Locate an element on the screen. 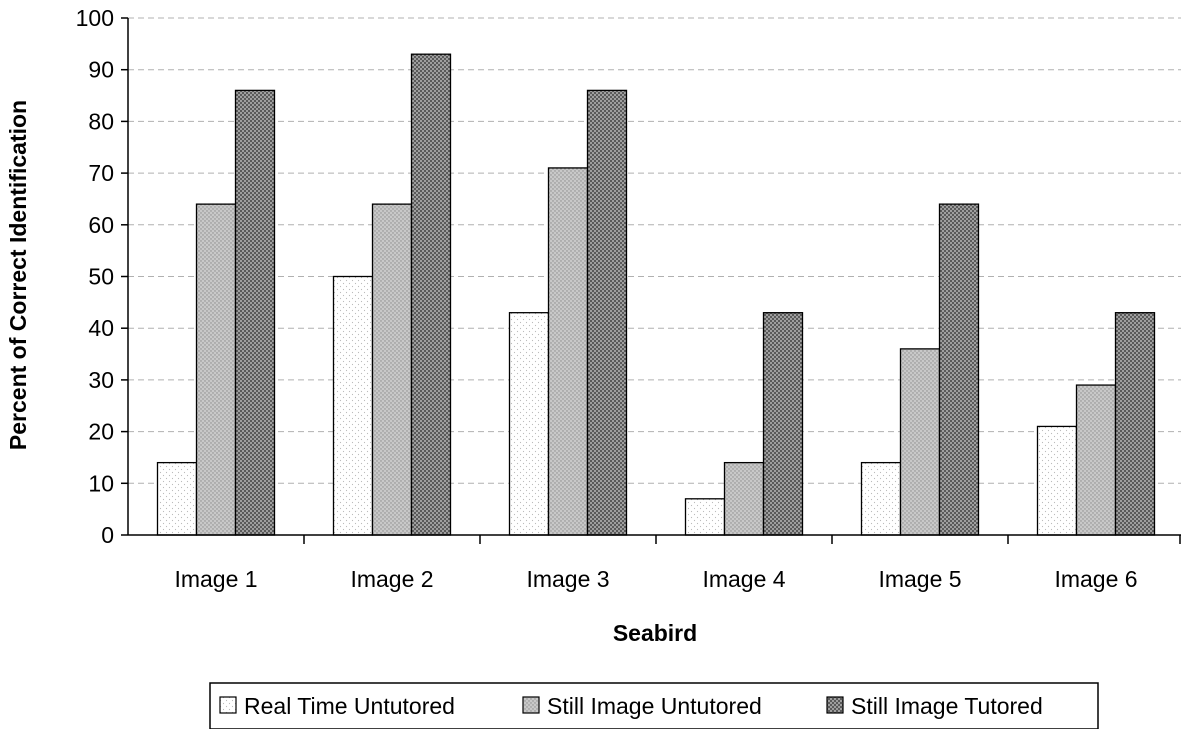 This screenshot has height=729, width=1181. y-axis-title: Percent of Correct Identification is located at coordinates (18, 275).